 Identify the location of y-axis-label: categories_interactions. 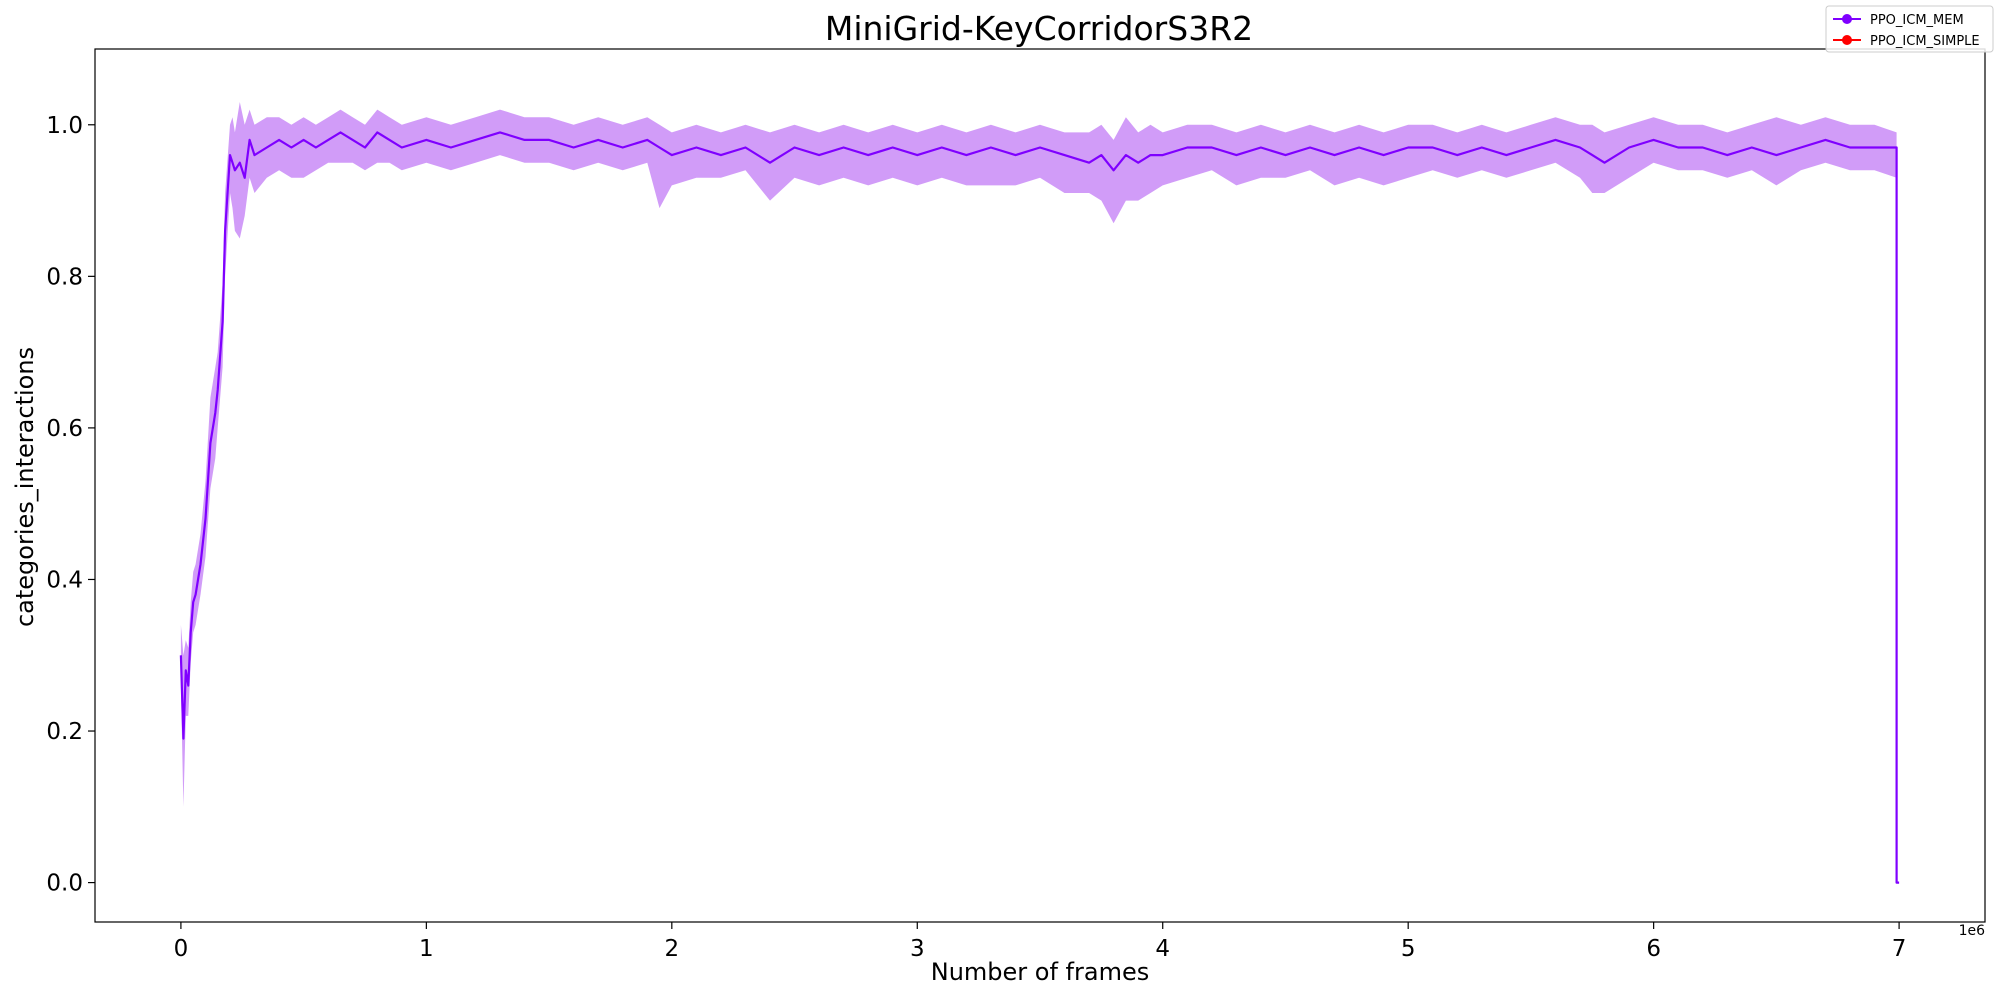
(25, 487).